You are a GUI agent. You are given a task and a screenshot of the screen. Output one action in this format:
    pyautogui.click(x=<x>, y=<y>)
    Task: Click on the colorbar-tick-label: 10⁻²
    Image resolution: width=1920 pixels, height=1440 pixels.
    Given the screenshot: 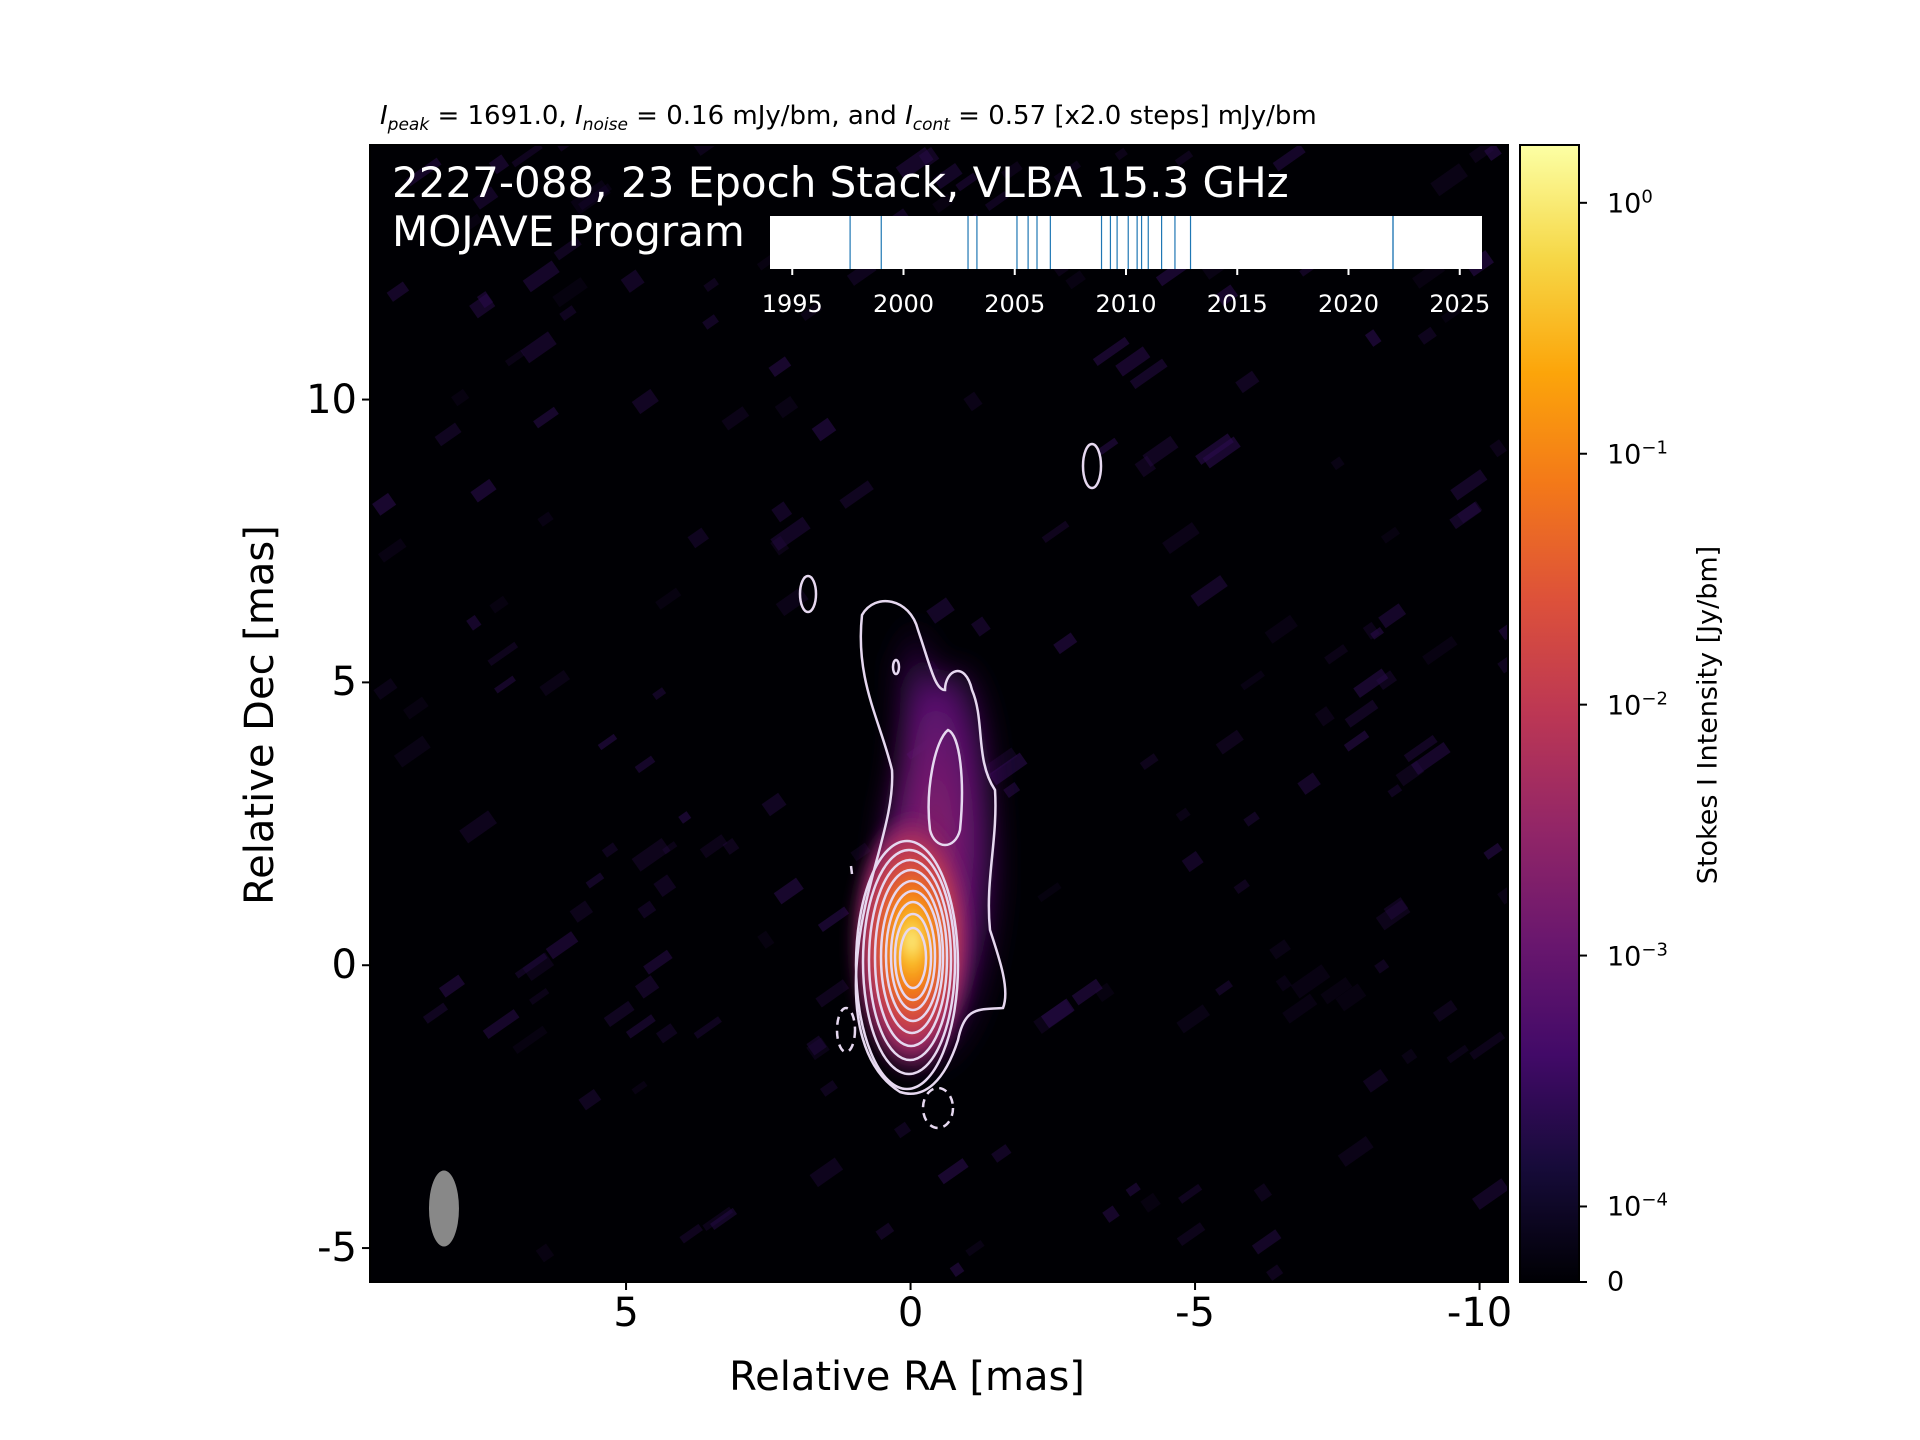 What is the action you would take?
    pyautogui.click(x=1637, y=705)
    